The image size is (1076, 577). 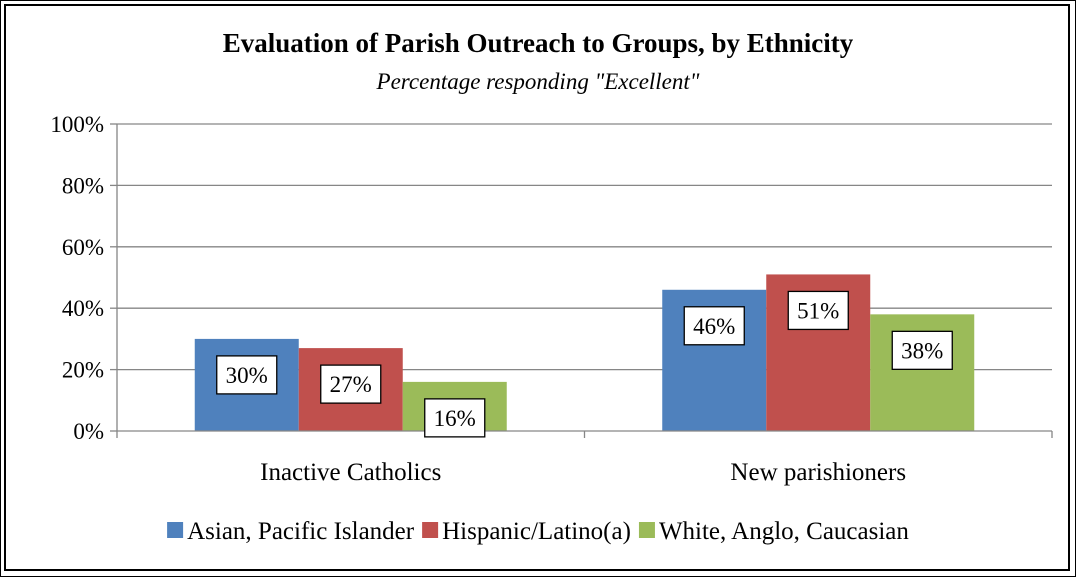 I want to click on y-tick-label: 80%, so click(x=83, y=185).